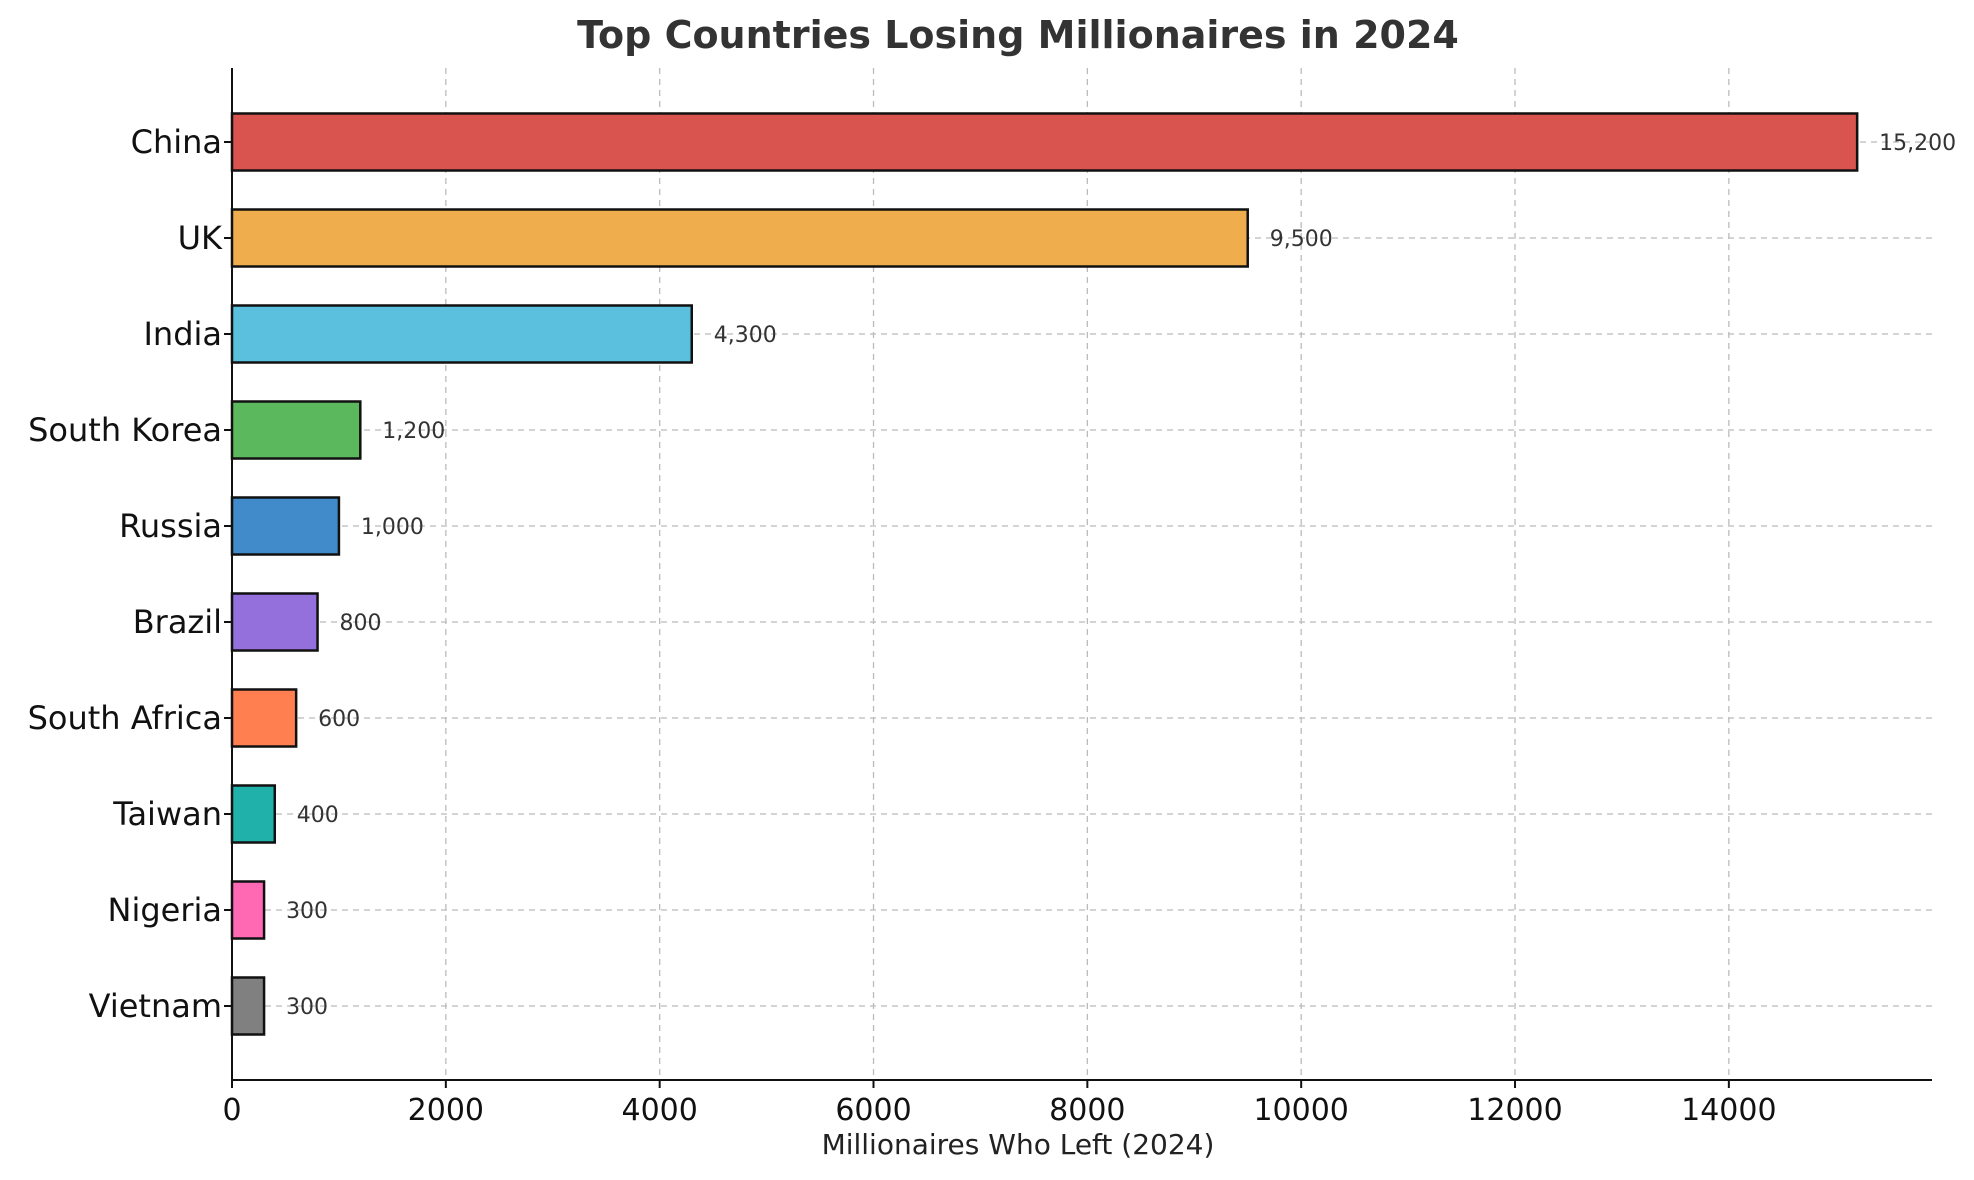 This screenshot has height=1180, width=1974. What do you see at coordinates (461, 334) in the screenshot?
I see `bar-india` at bounding box center [461, 334].